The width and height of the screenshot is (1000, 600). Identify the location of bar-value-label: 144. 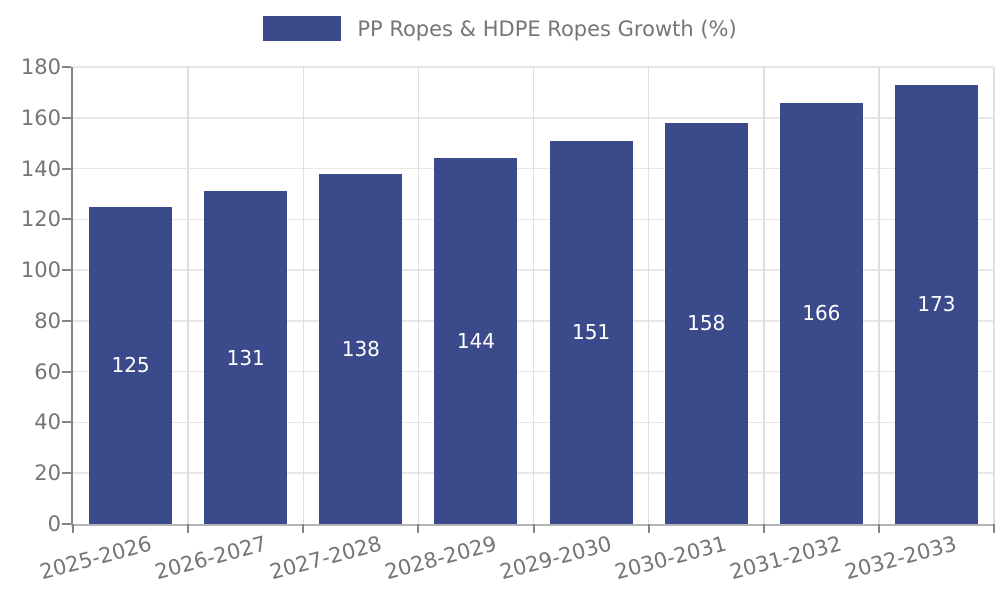
(476, 341).